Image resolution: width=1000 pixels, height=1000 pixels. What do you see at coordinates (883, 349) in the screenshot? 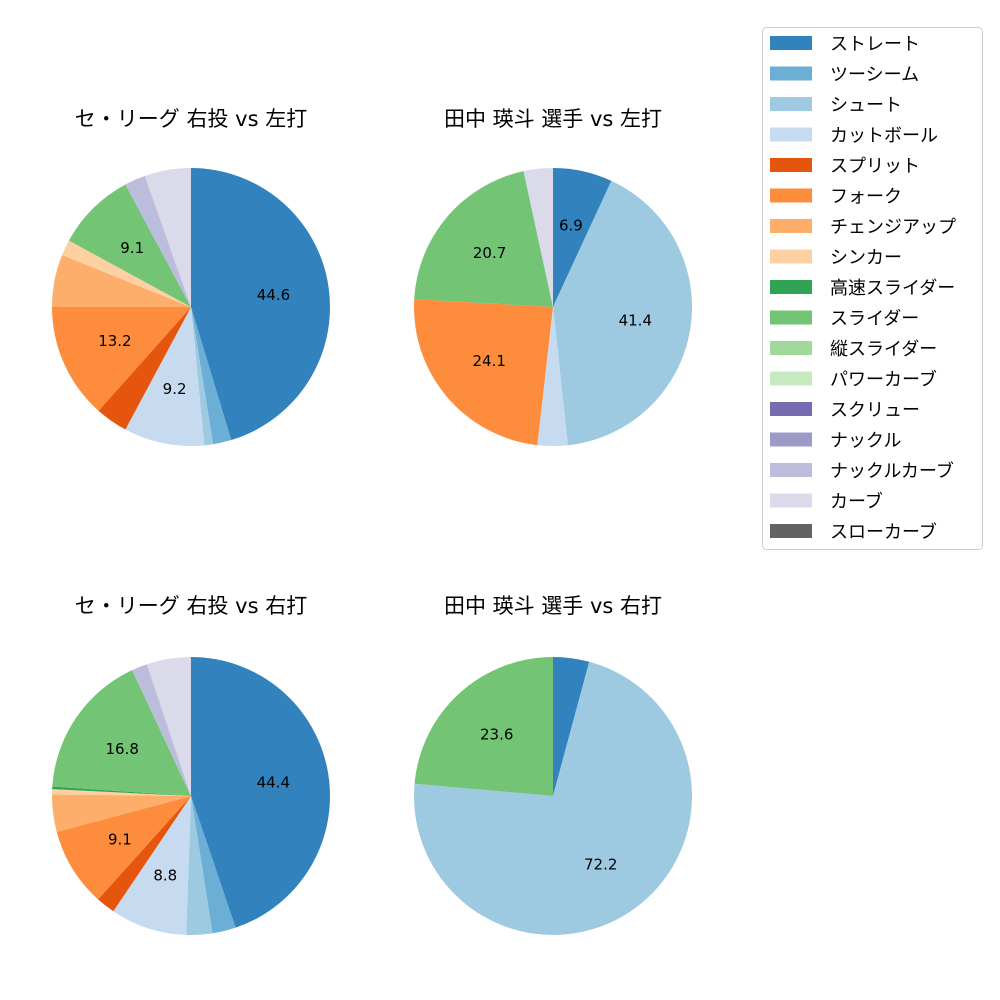
I see `legend-label: 縦スライダー` at bounding box center [883, 349].